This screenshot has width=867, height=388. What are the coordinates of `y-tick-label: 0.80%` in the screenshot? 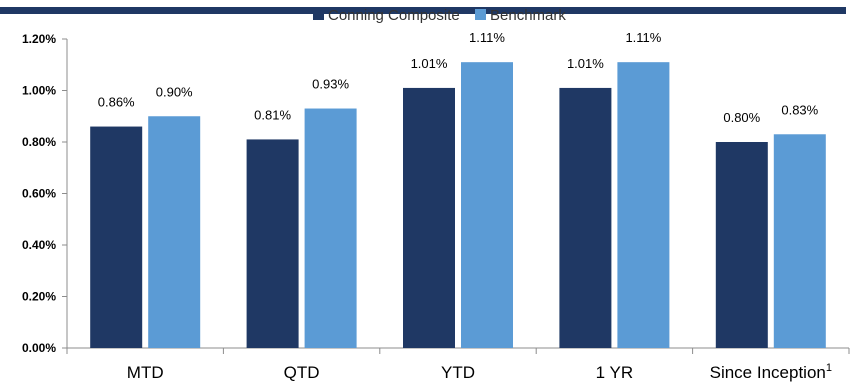 It's located at (39, 142).